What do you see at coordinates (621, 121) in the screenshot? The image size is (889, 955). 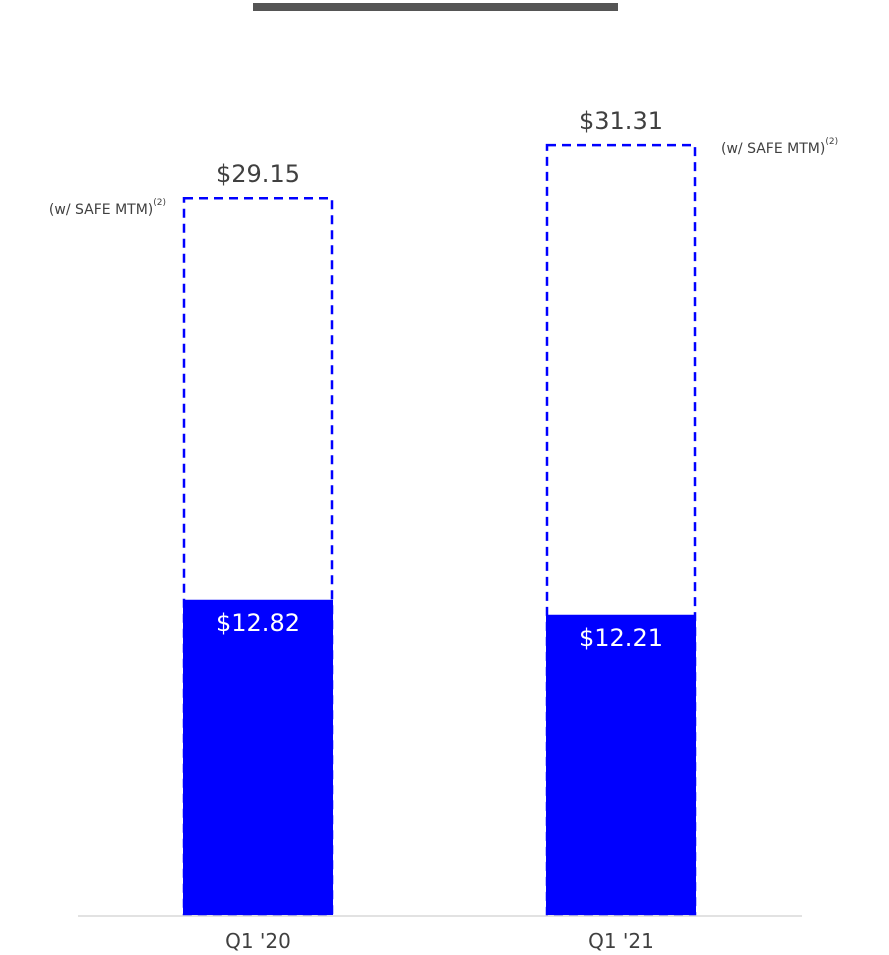 I see `bar-total-label: $31.31` at bounding box center [621, 121].